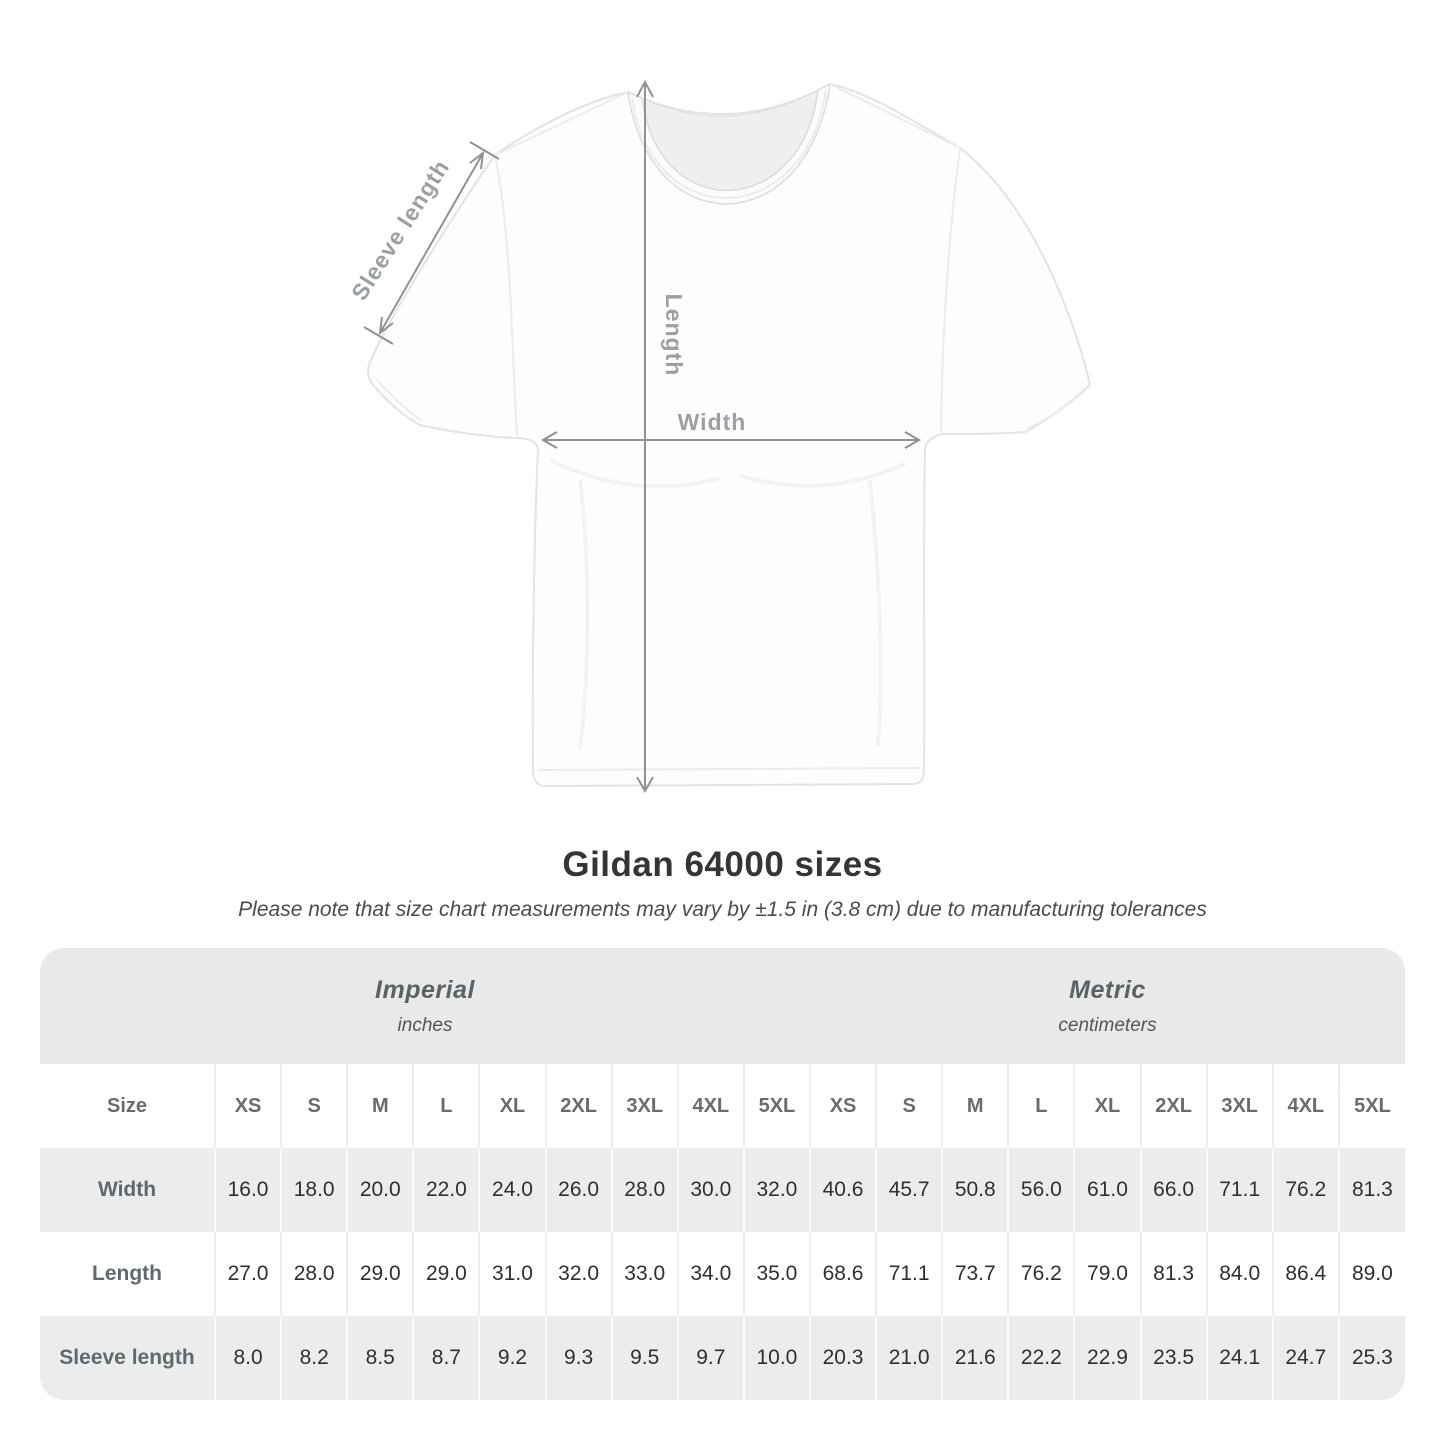 Image resolution: width=1445 pixels, height=1445 pixels. What do you see at coordinates (1041, 1358) in the screenshot?
I see `table-cell: 22.2` at bounding box center [1041, 1358].